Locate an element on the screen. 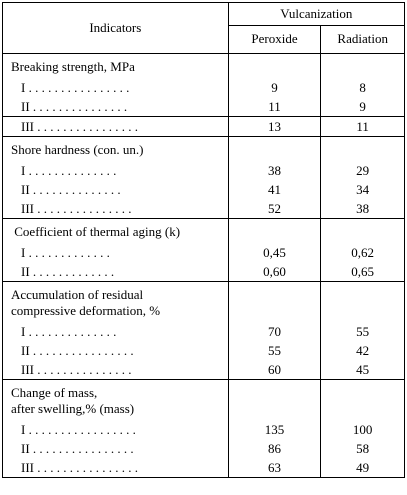 This screenshot has height=495, width=407. indicator-cell: III . . . . . . . . . . . . . . . . is located at coordinates (115, 126).